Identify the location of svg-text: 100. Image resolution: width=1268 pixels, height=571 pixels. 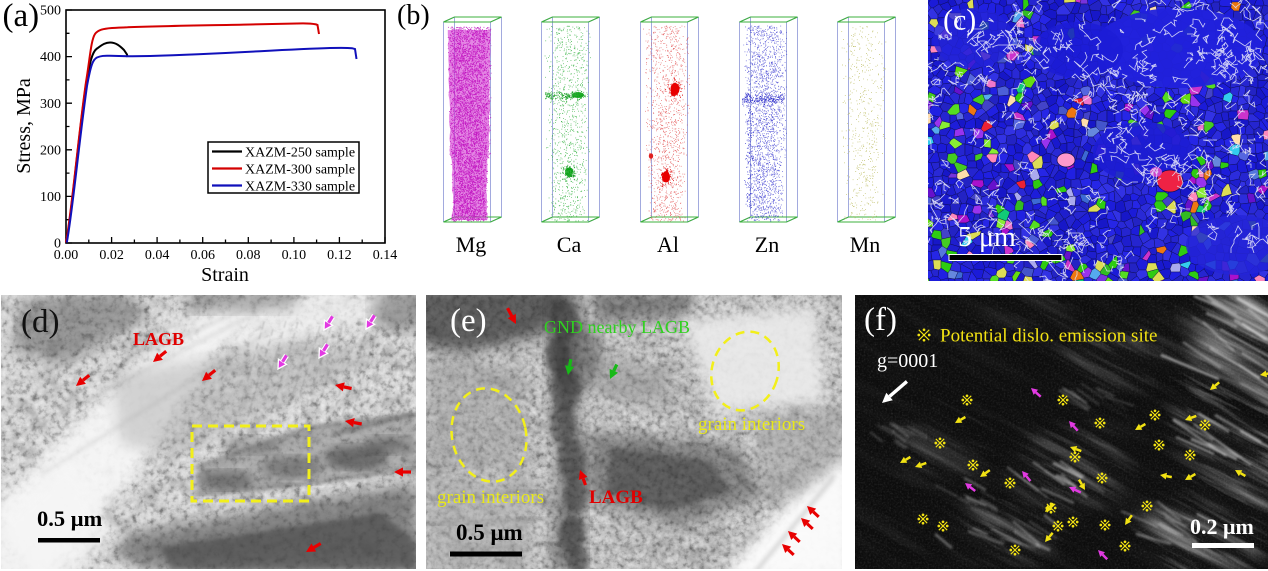
(50, 197).